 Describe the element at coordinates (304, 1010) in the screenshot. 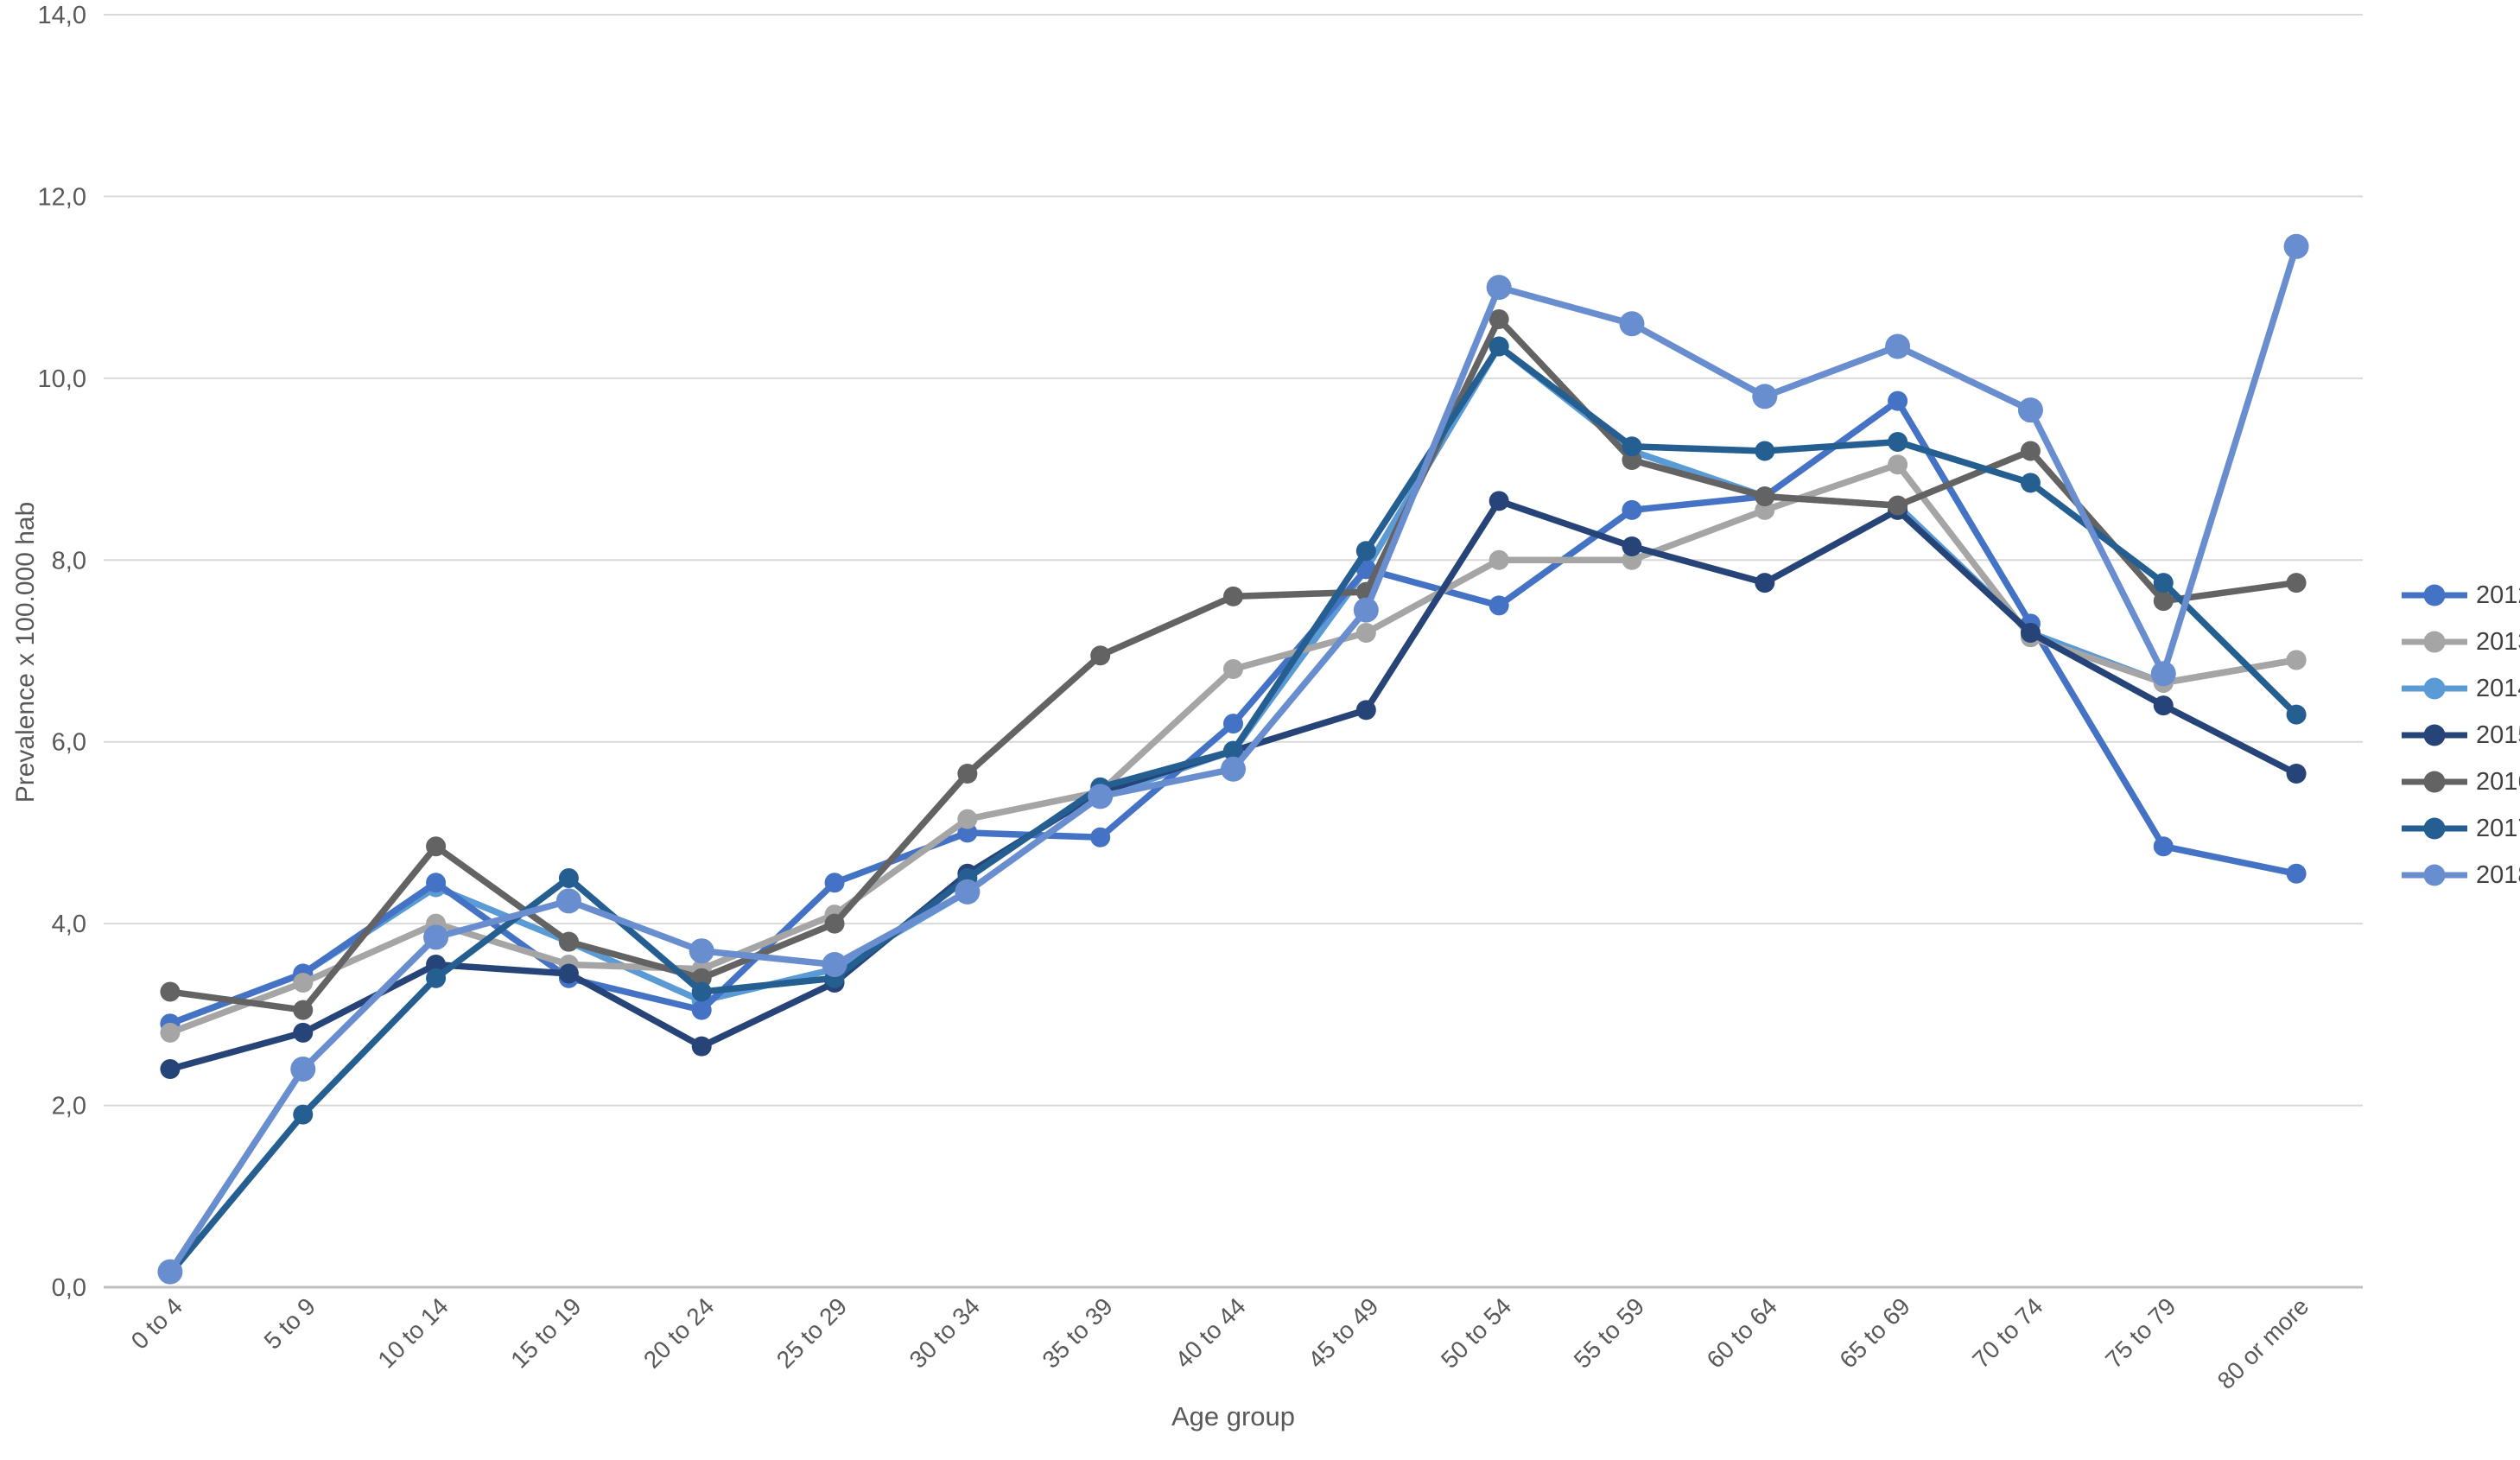

I see `data-point-2016-5 to 9` at that location.